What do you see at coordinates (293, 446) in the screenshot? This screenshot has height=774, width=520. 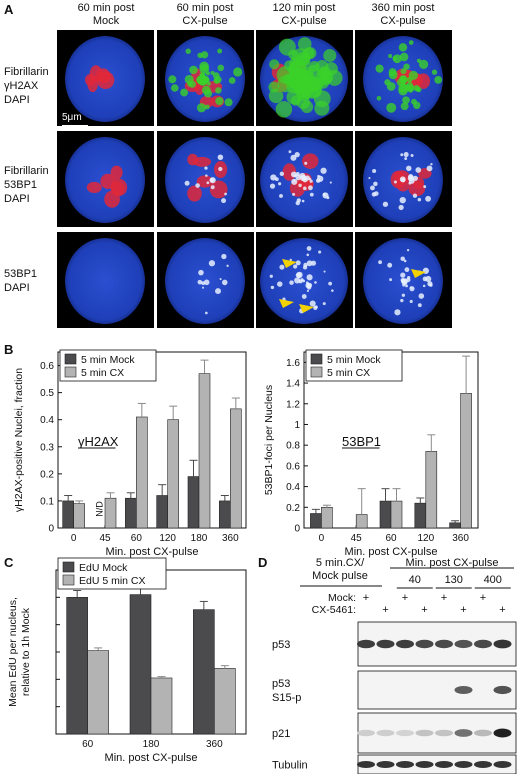 I see `y-tick-label: 0.8` at bounding box center [293, 446].